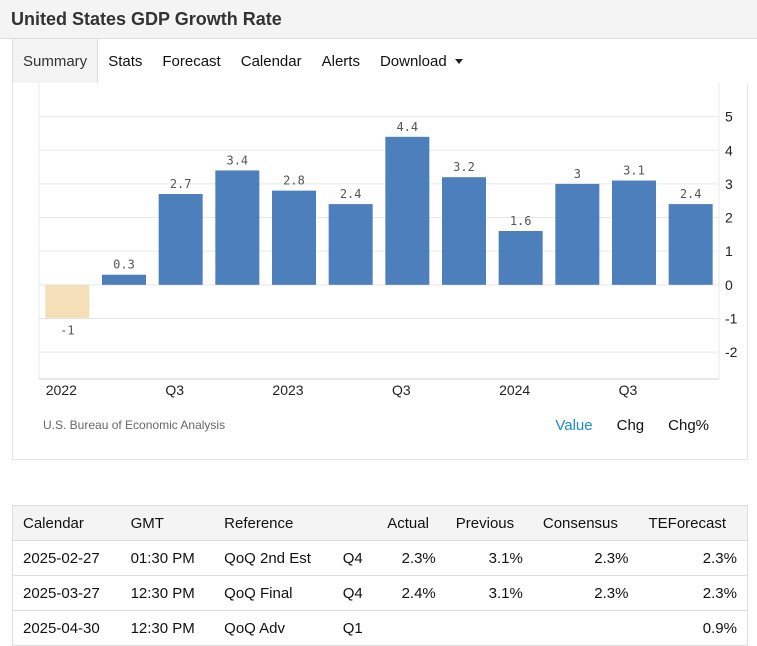 Image resolution: width=757 pixels, height=646 pixels. I want to click on bar-value-label: 0.3, so click(124, 265).